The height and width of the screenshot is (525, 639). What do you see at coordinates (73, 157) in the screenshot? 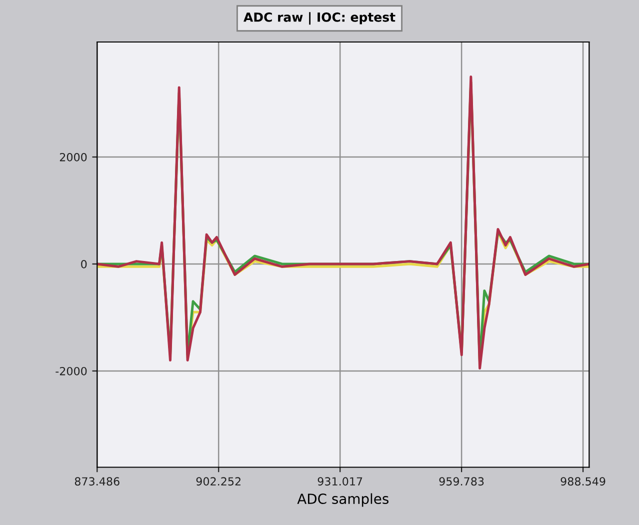
I see `y-tick-label: 2000` at bounding box center [73, 157].